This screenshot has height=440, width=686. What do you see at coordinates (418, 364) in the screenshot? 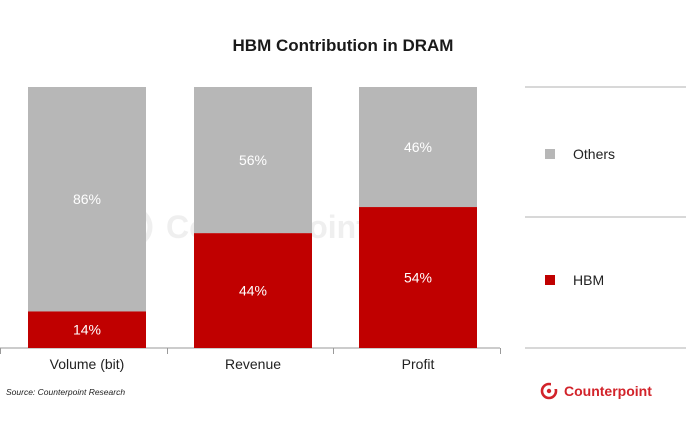
I see `x-tick-label-2: Profit` at bounding box center [418, 364].